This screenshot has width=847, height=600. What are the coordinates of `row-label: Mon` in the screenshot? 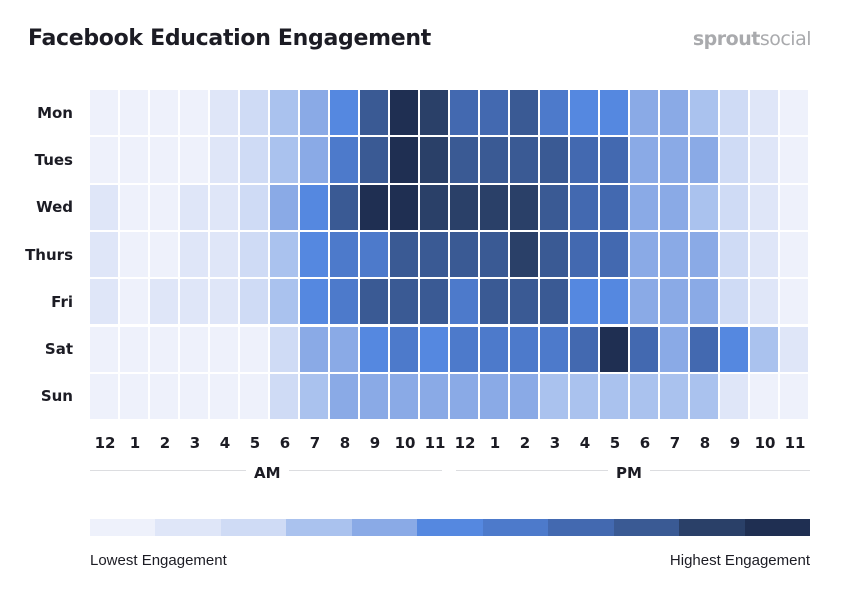 It's located at (55, 112).